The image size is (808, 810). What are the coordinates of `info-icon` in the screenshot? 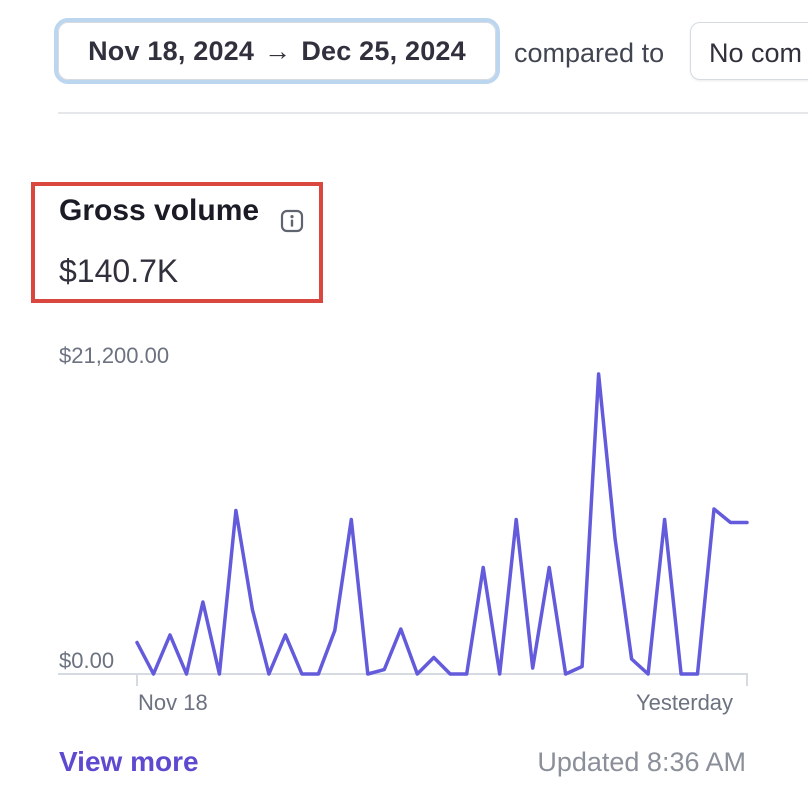 It's located at (292, 221).